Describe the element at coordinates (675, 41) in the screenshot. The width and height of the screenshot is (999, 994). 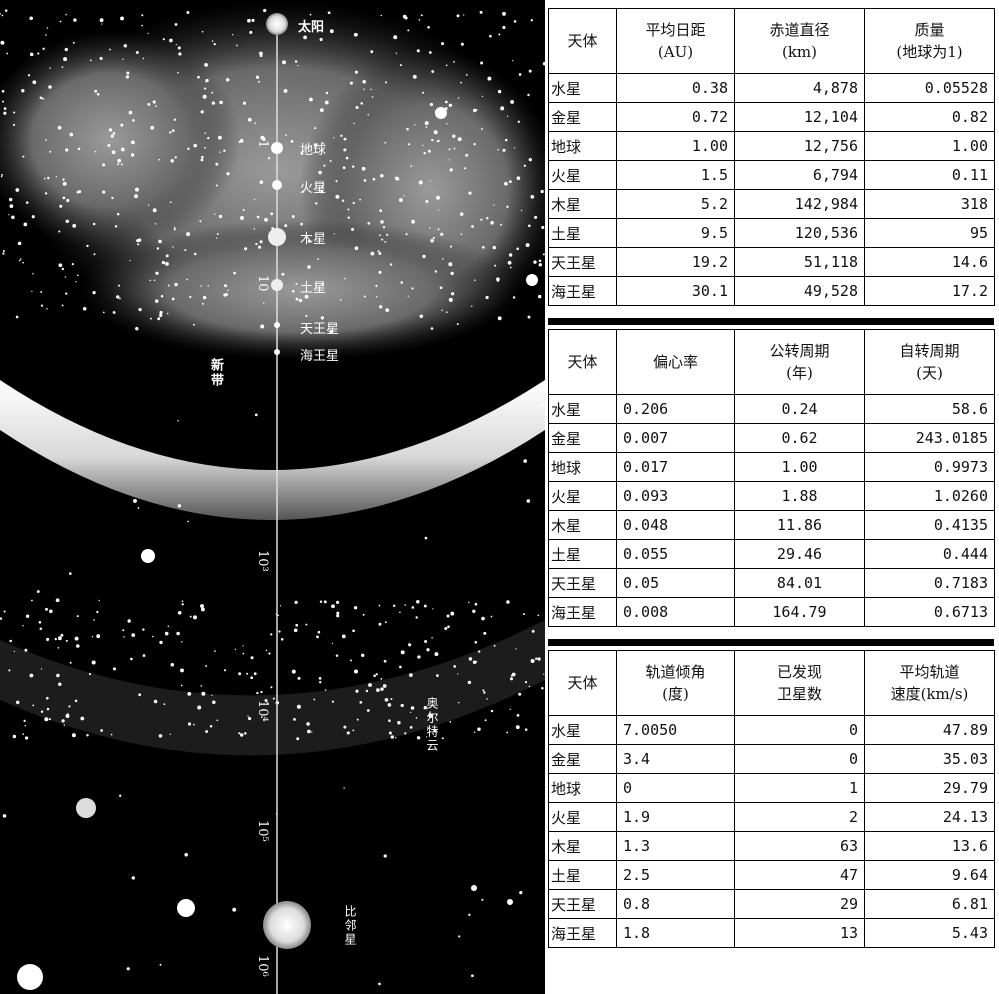
I see `header-cell: 平均日距 (AU)` at that location.